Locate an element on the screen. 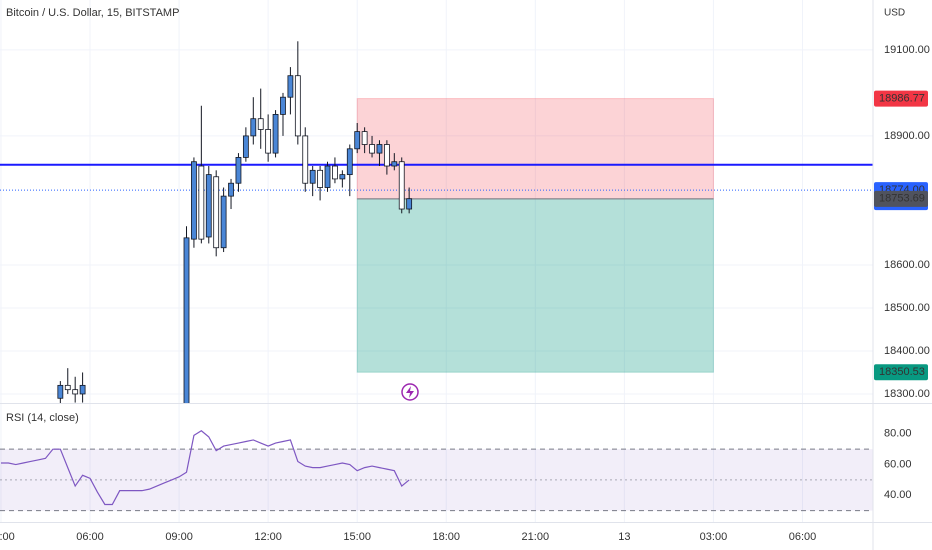  lightning-icon is located at coordinates (410, 392).